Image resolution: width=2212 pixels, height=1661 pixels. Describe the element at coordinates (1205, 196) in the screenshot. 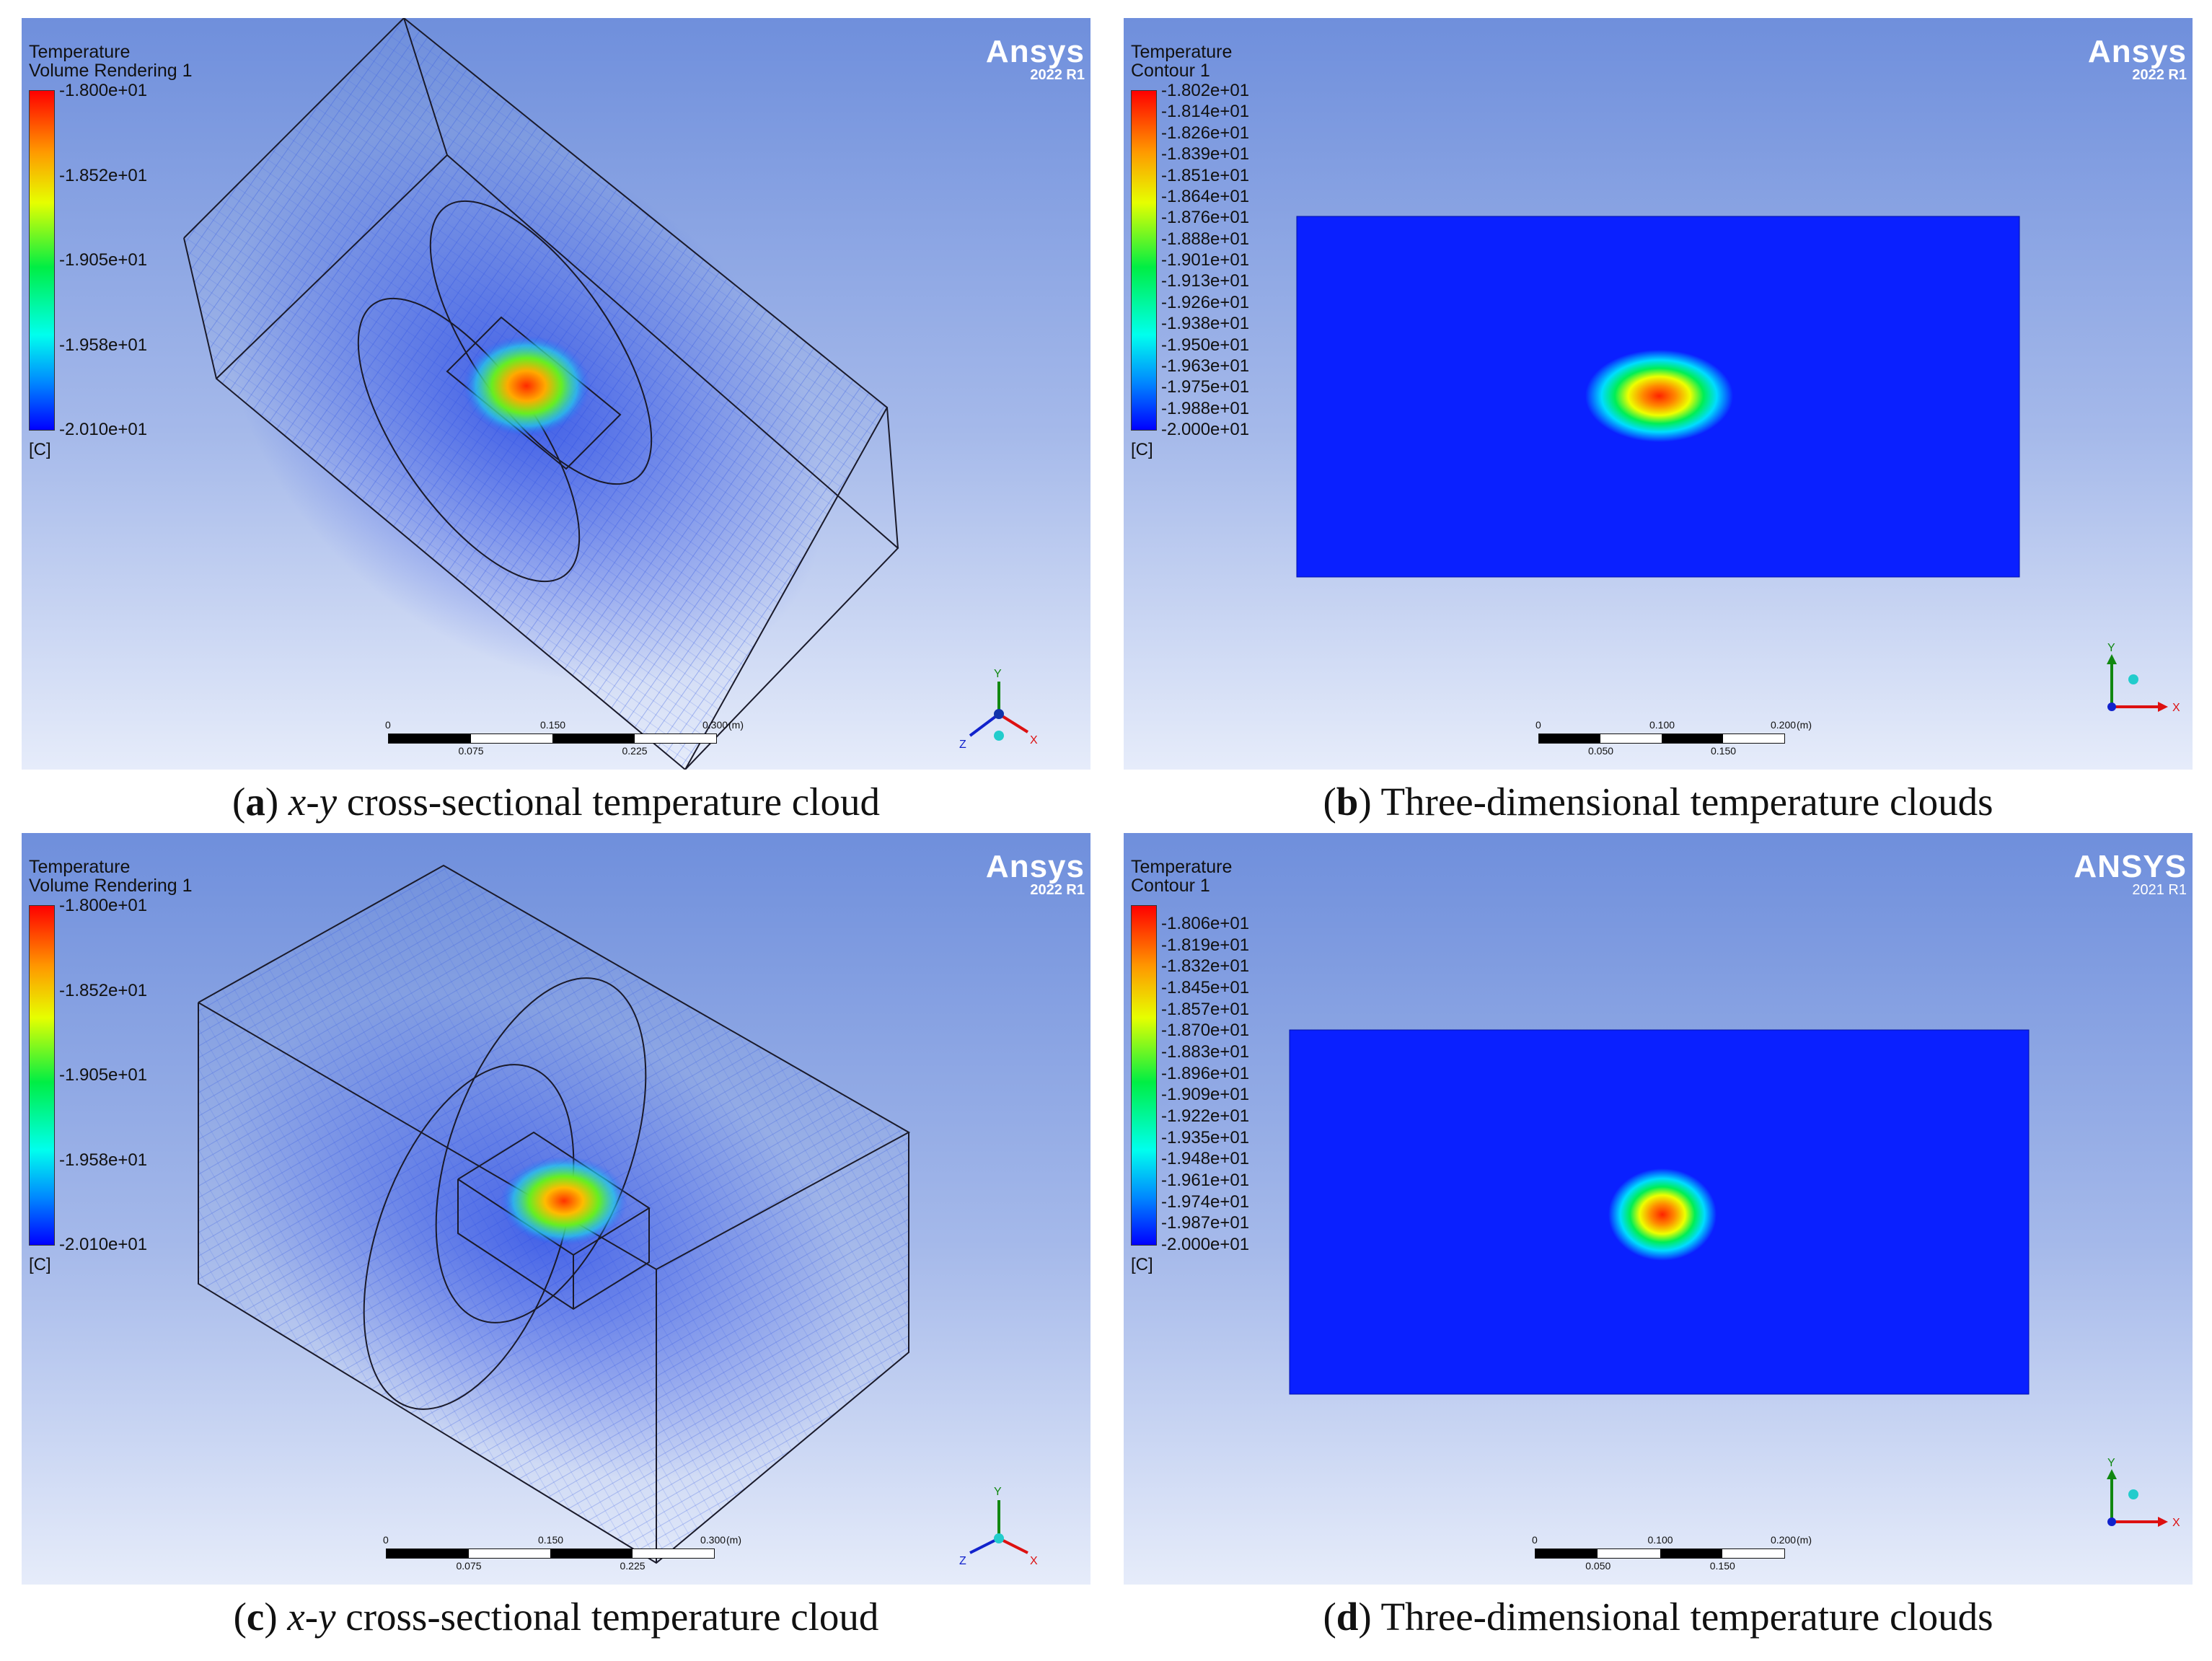

I see `colorbar-tick-label: -1.864e+01` at that location.